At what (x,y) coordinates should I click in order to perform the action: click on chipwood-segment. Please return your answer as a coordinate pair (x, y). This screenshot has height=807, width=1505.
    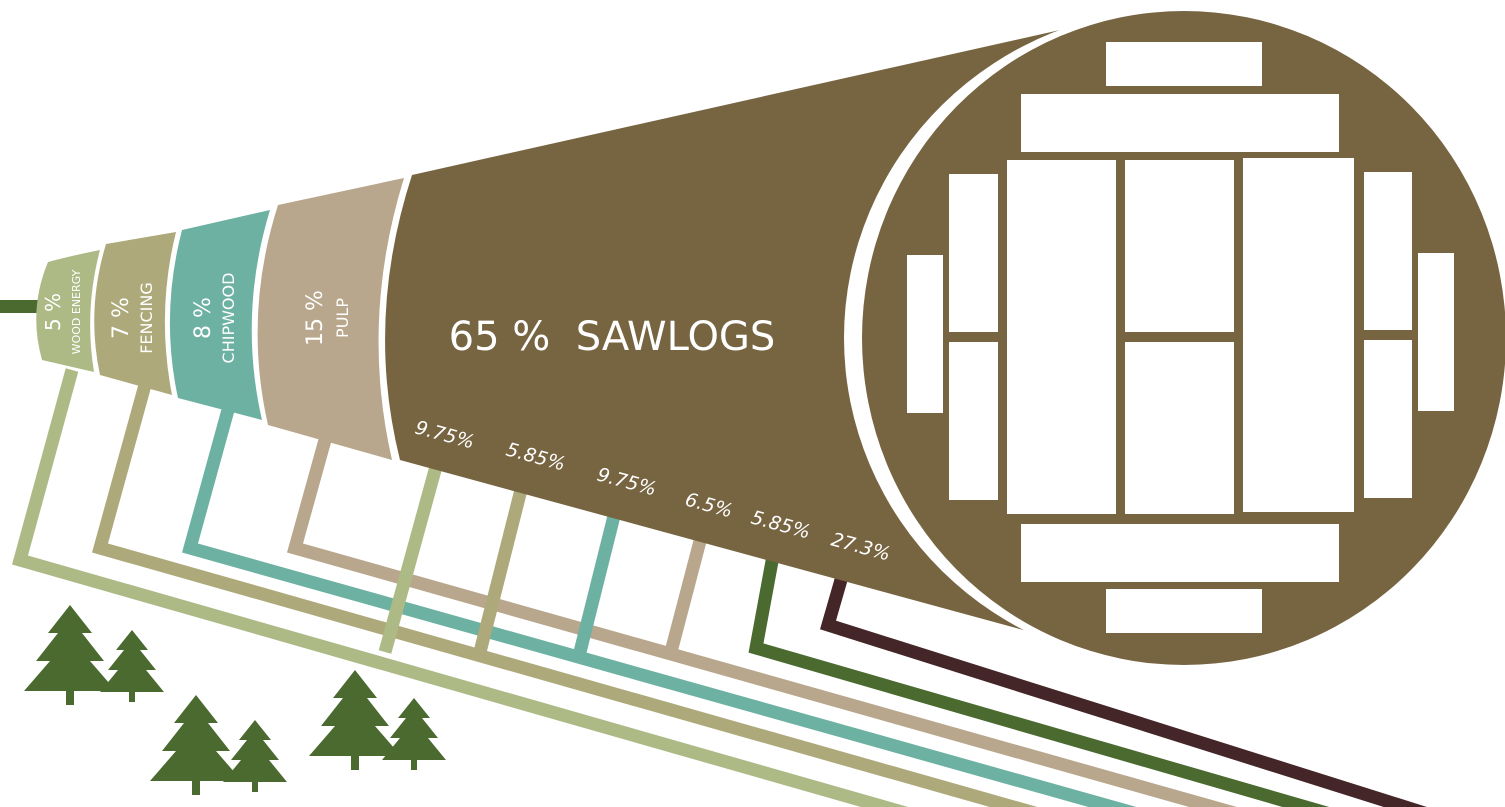
    Looking at the image, I should click on (219, 315).